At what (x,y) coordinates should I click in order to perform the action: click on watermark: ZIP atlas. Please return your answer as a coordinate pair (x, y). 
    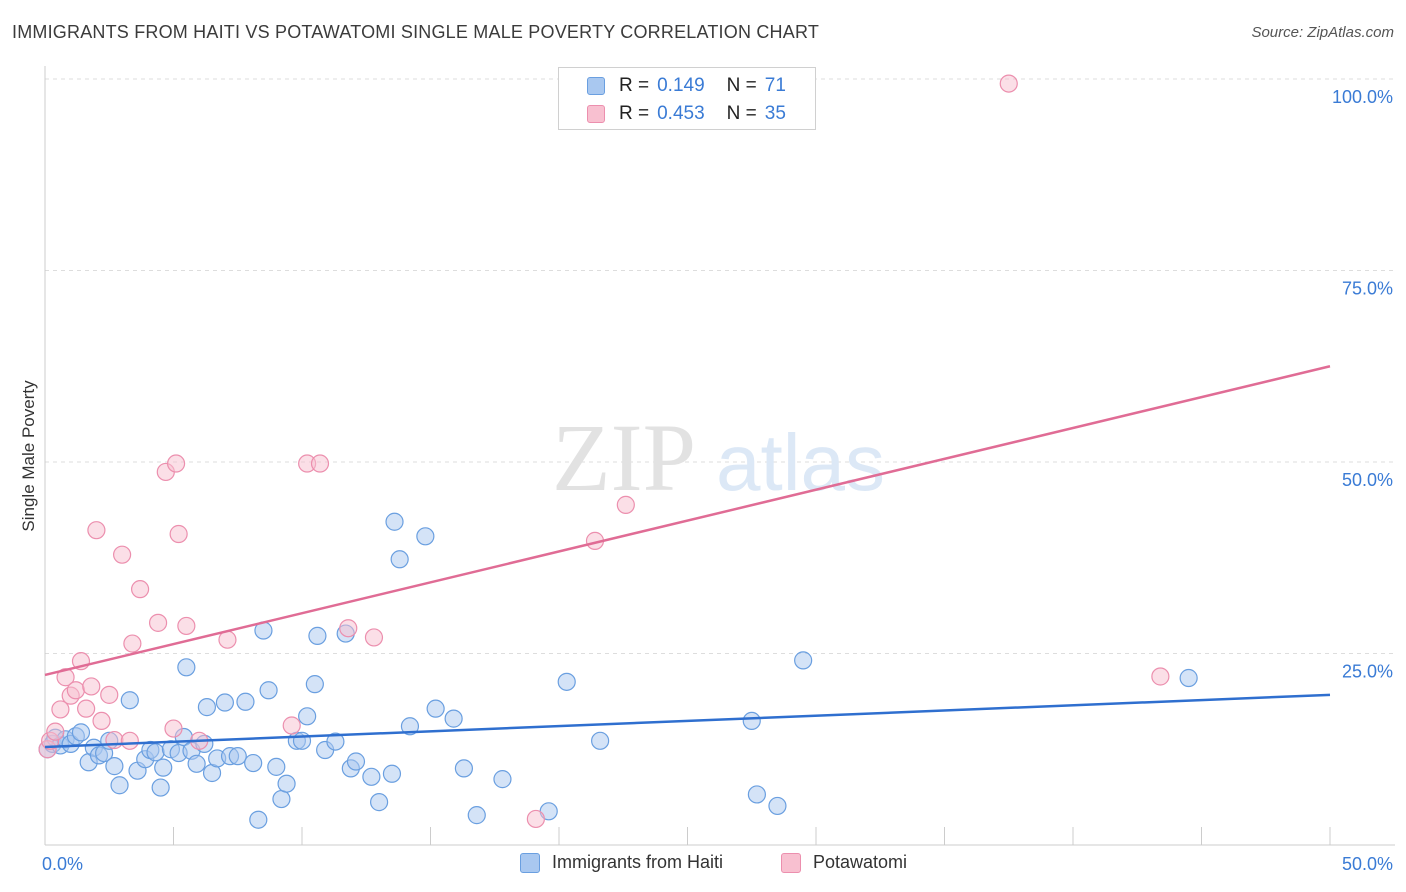
    Looking at the image, I should click on (718, 457).